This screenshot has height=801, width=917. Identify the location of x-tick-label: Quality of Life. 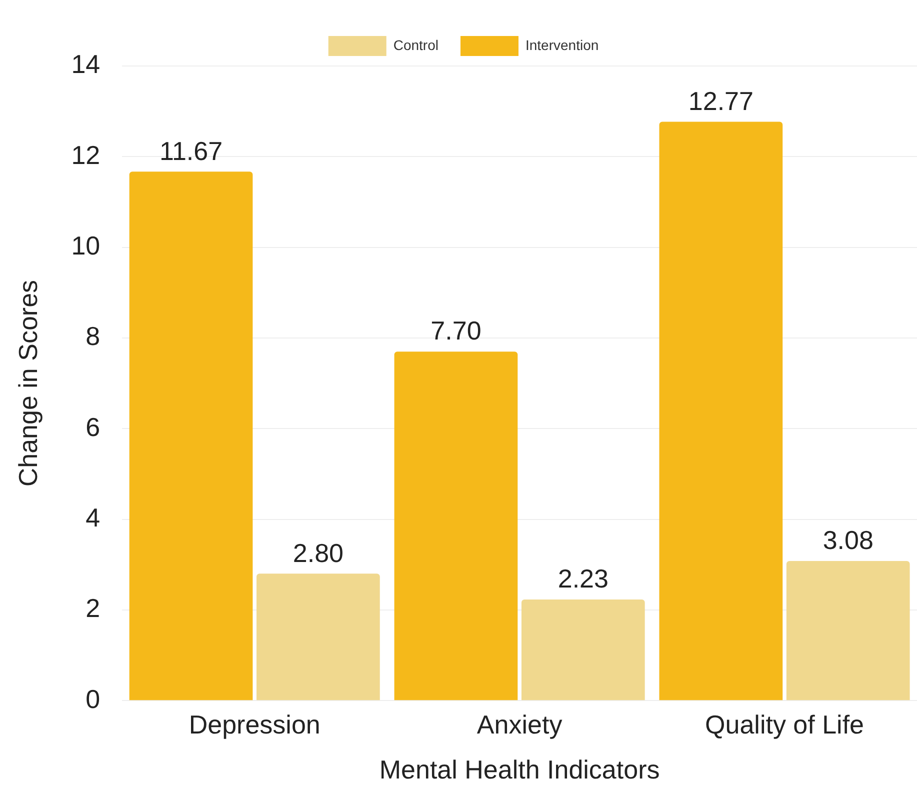
(784, 724).